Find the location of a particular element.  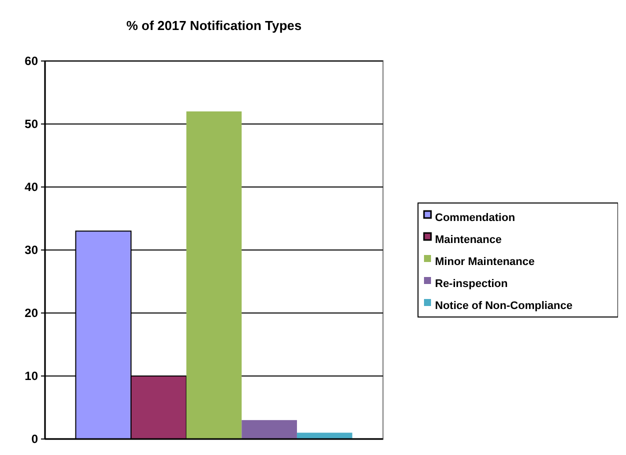

y-tick-label: 50 is located at coordinates (31, 124).